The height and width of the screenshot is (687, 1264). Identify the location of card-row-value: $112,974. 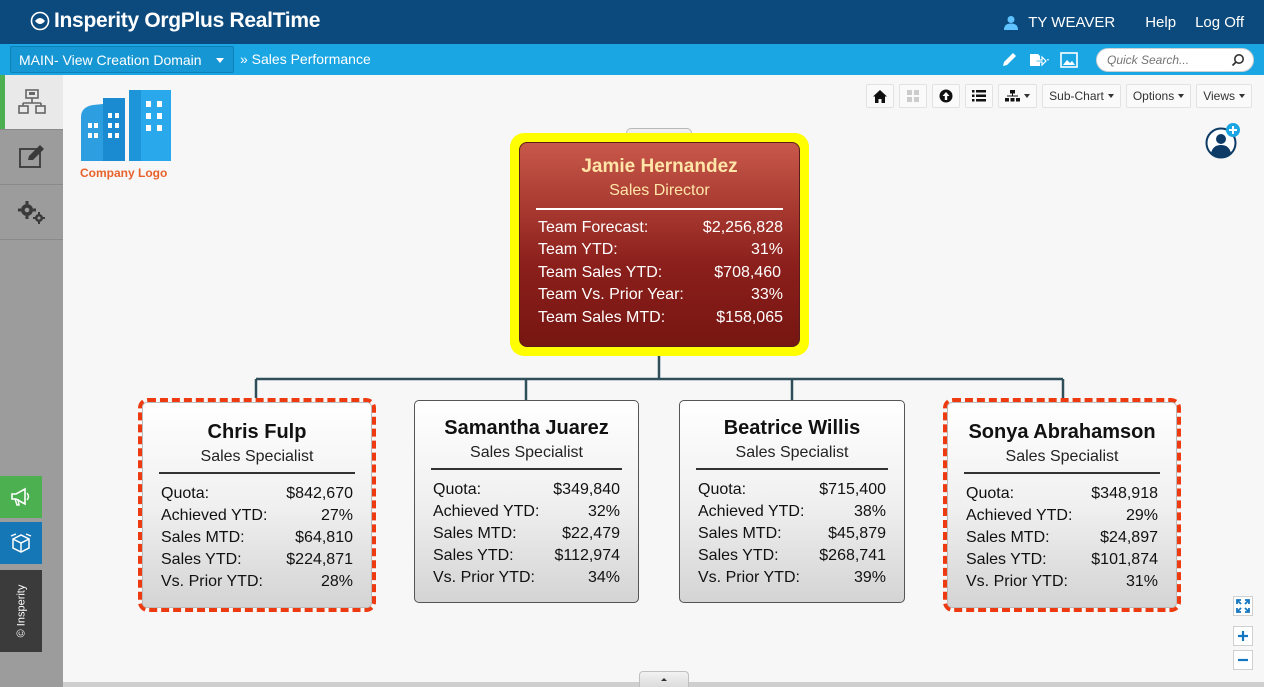
(587, 555).